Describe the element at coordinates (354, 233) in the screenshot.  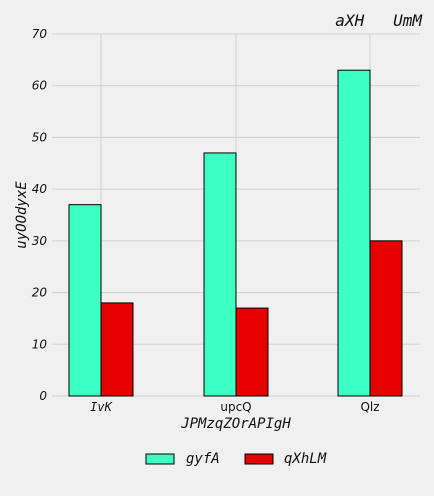
I see `bar-gyfA-Qlz` at that location.